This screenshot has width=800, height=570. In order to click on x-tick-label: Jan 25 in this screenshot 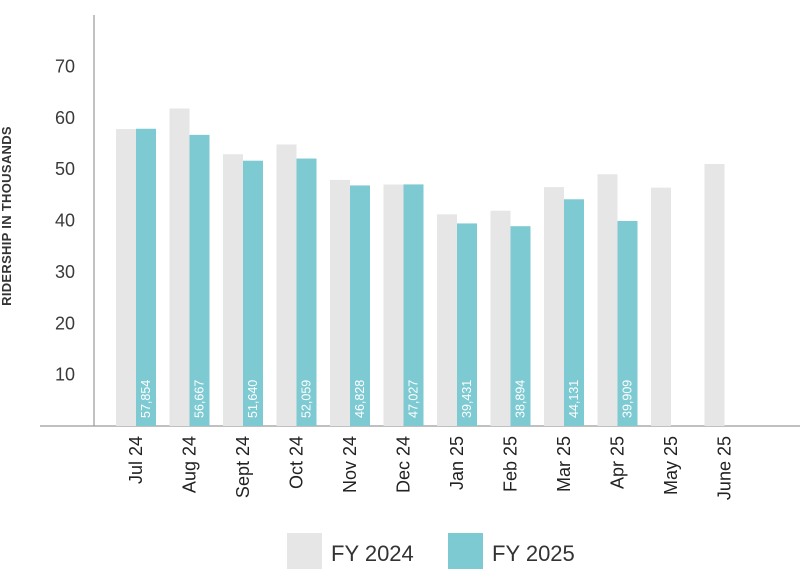, I will do `click(457, 463)`.